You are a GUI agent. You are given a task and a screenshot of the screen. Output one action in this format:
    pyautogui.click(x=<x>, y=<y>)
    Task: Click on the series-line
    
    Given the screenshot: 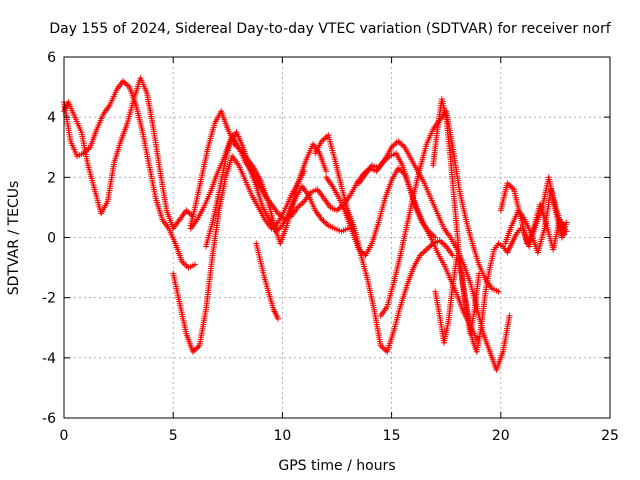 What is the action you would take?
    pyautogui.click(x=238, y=253)
    